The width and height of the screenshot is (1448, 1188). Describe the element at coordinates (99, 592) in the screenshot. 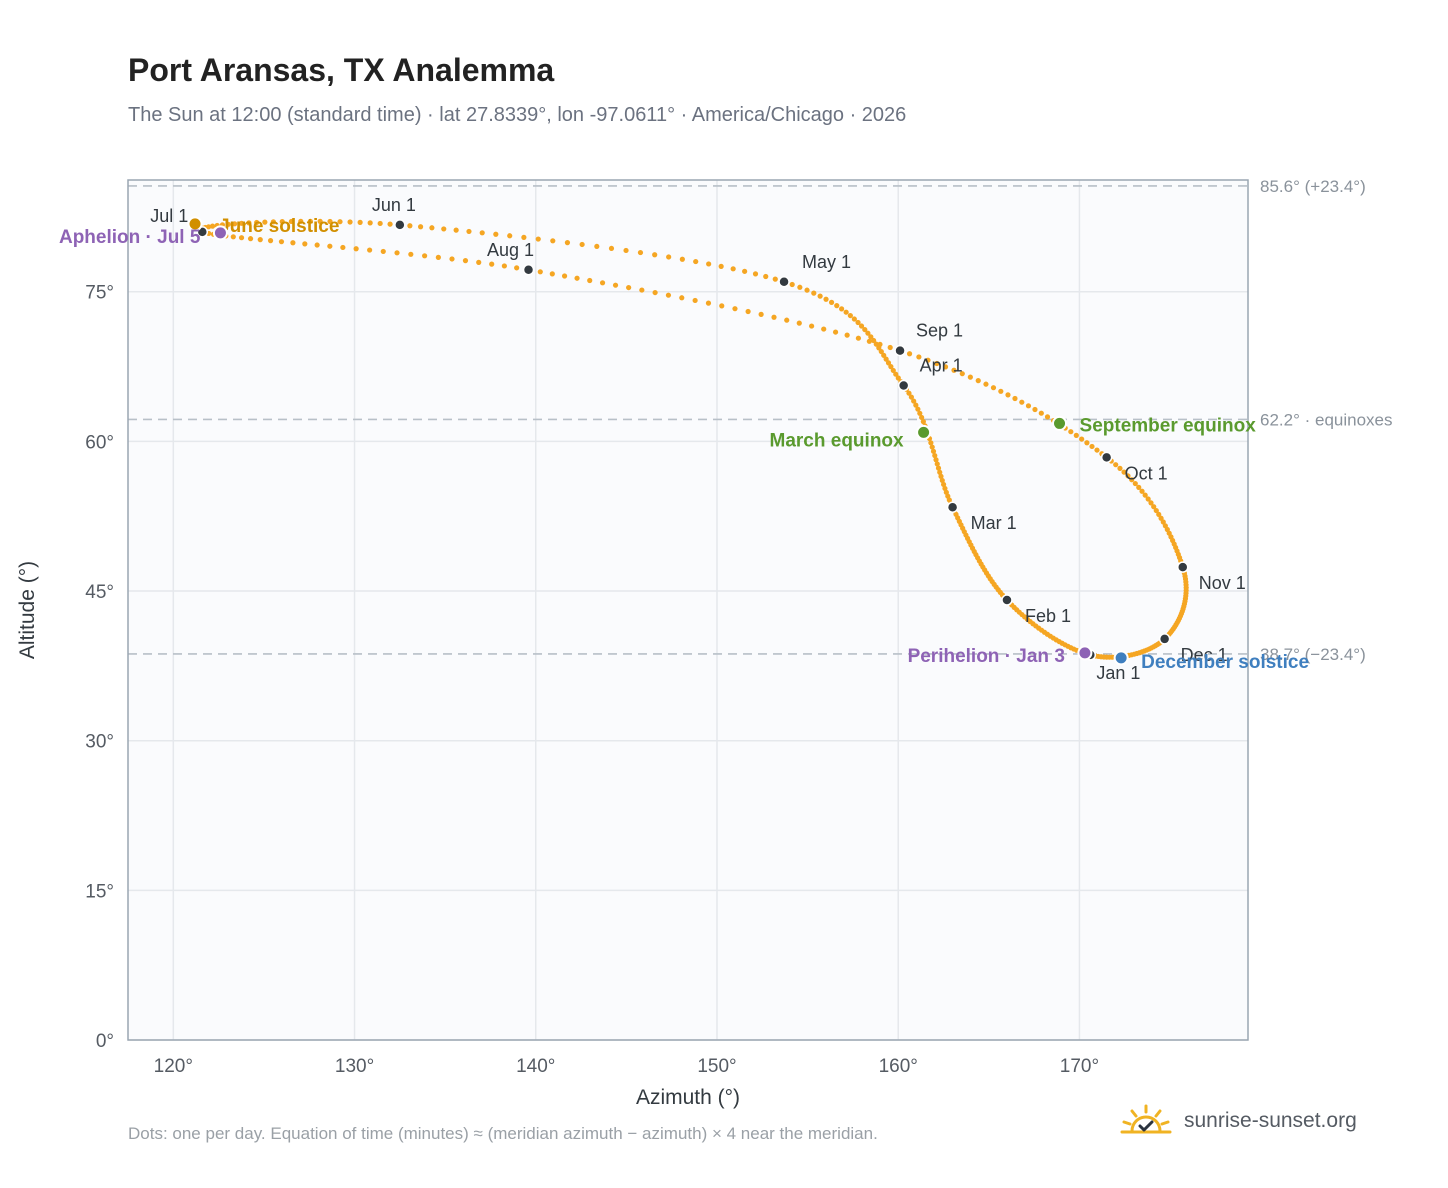

I see `y-tick-label: 45°` at that location.